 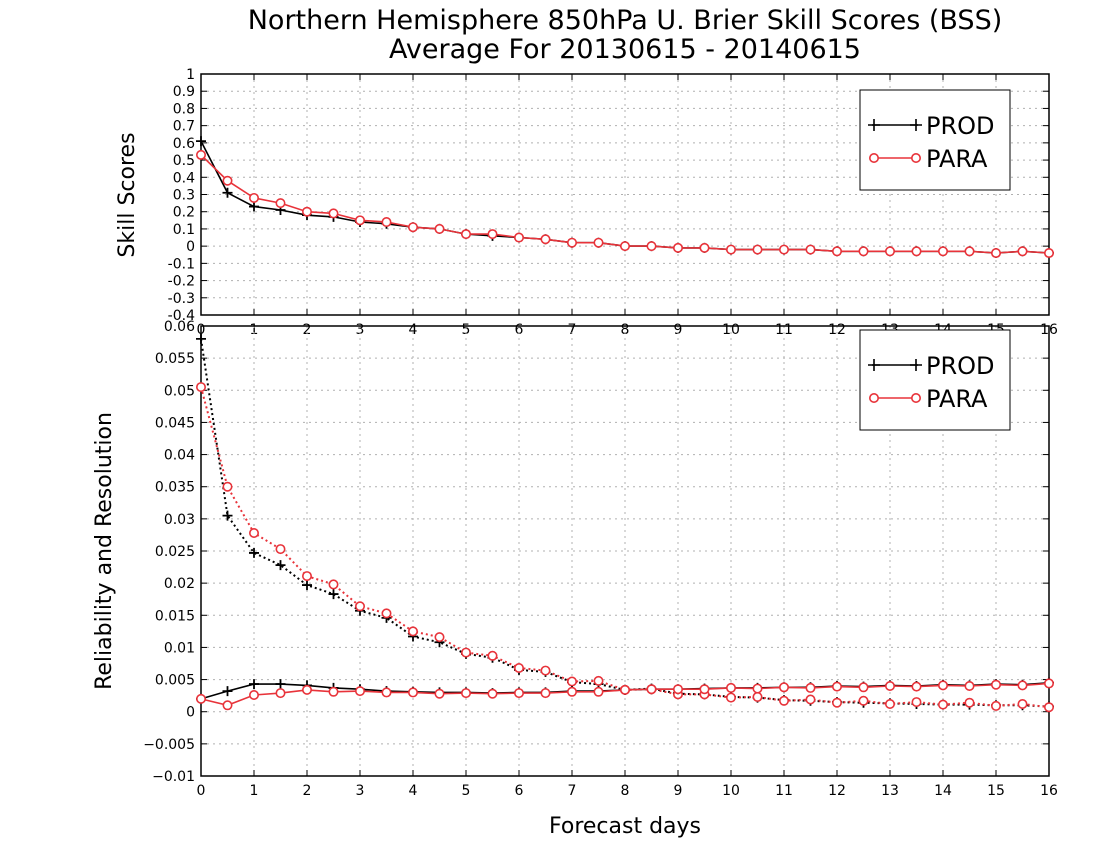 I want to click on y-tick-label: 0.2, so click(x=184, y=213).